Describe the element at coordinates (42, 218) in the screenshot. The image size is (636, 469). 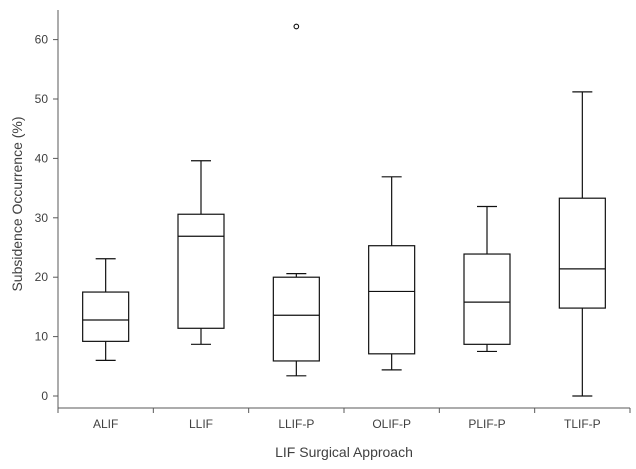
I see `y-tick-label: 30` at that location.